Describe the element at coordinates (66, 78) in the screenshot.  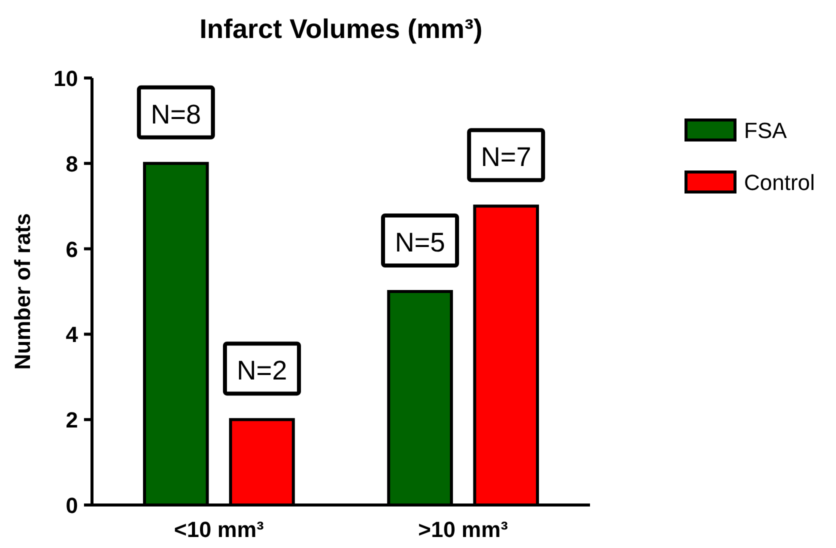
I see `y-tick-label: 10` at that location.